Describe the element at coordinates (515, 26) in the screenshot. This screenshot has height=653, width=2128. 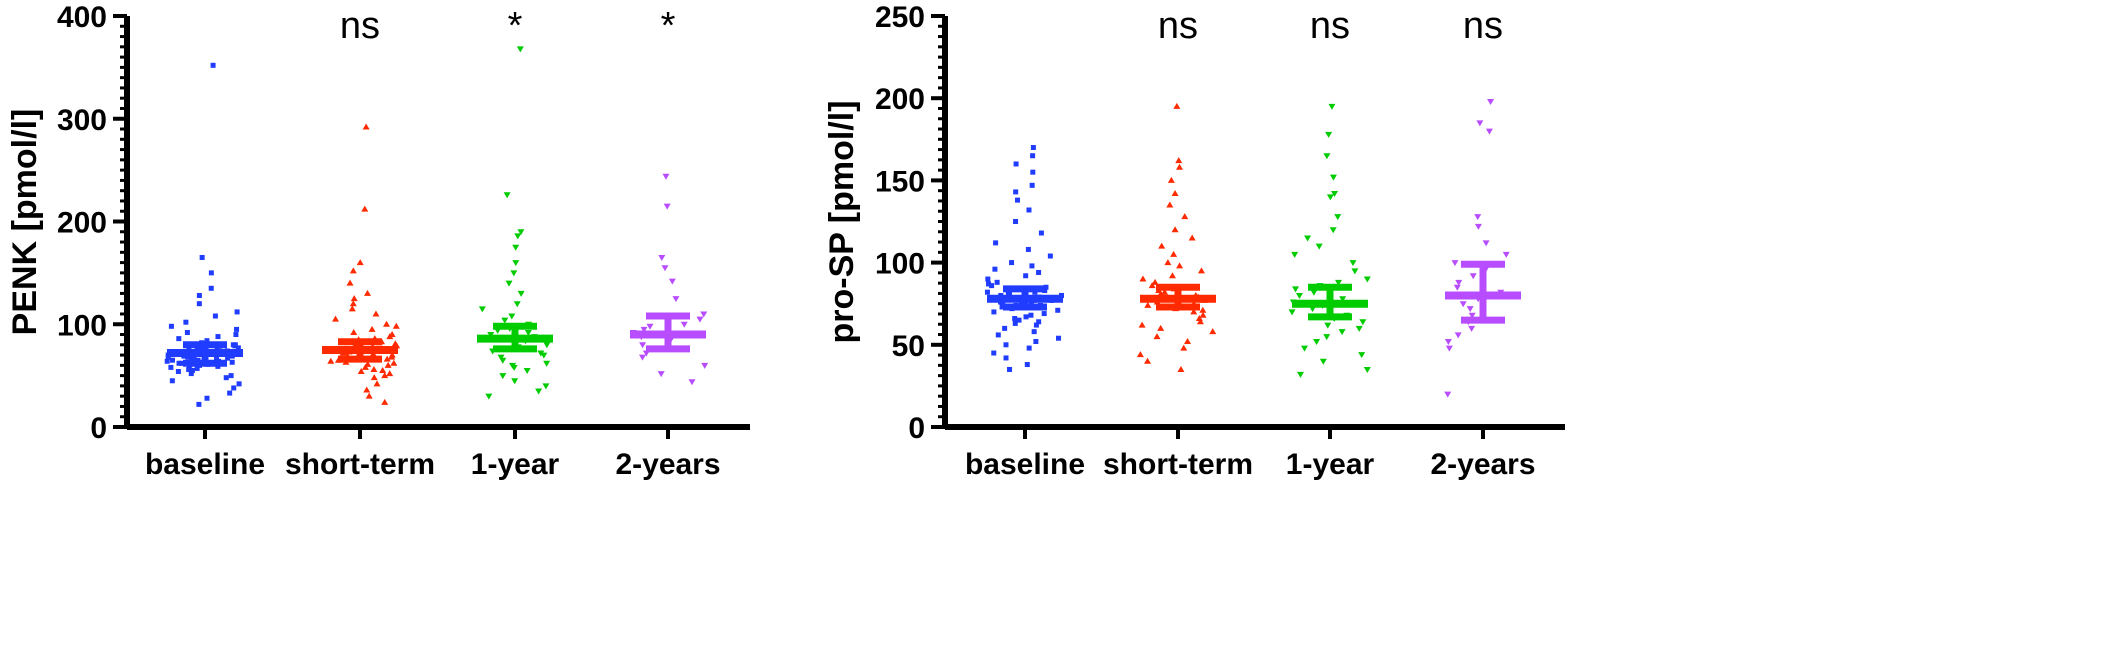
I see `significance-label: *` at that location.